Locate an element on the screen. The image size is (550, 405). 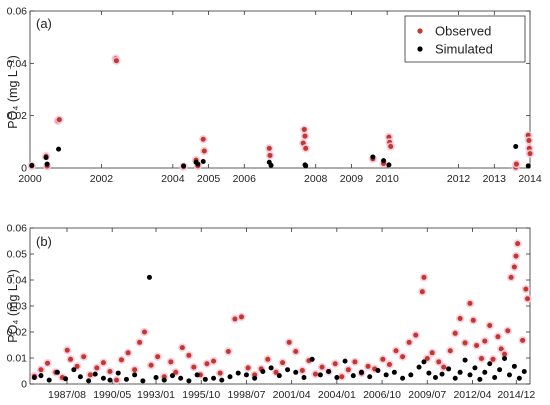
x-tick-label: 1990/05 is located at coordinates (112, 395).